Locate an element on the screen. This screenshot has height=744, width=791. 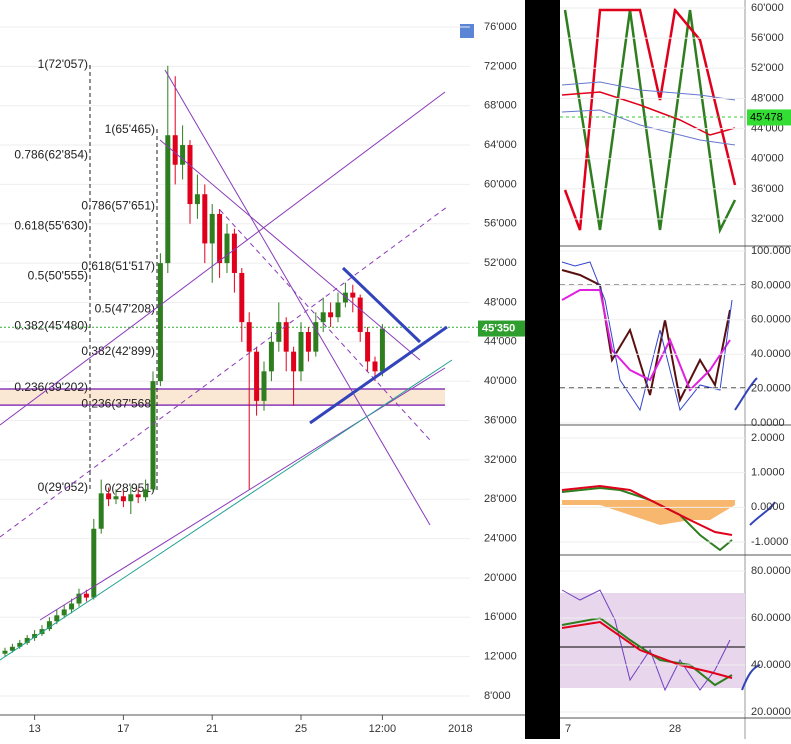
fib-label: 0.382(45'480) is located at coordinates (51, 325).